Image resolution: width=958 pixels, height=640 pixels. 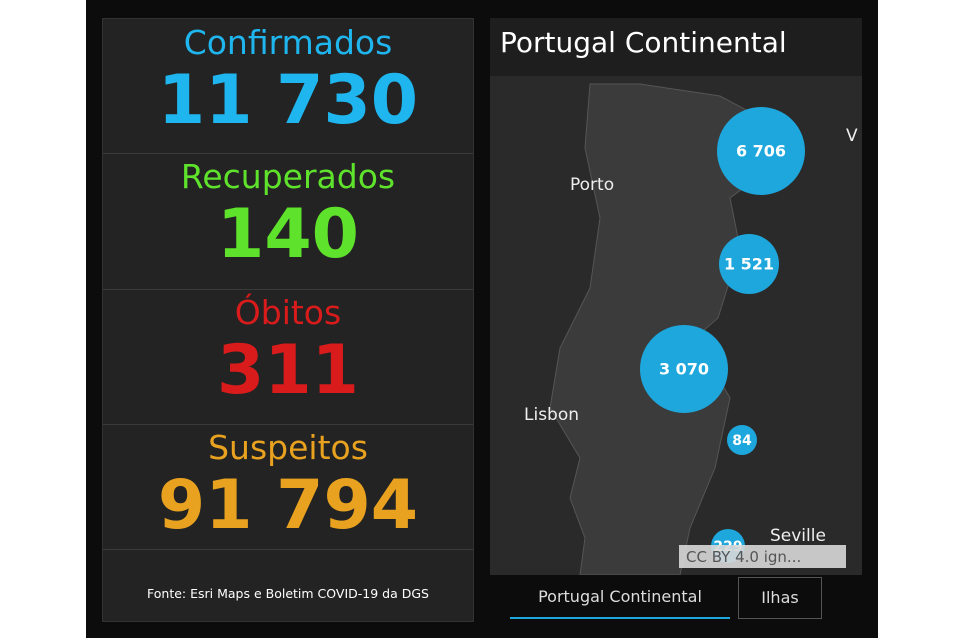 I want to click on map-header, so click(x=676, y=47).